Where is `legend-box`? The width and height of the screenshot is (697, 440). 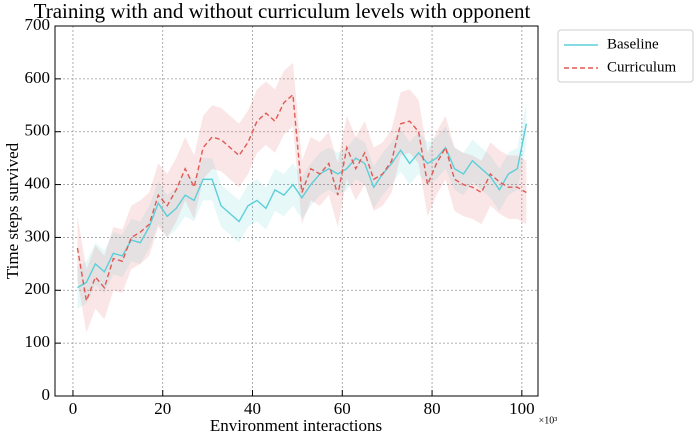
legend-box is located at coordinates (625, 56).